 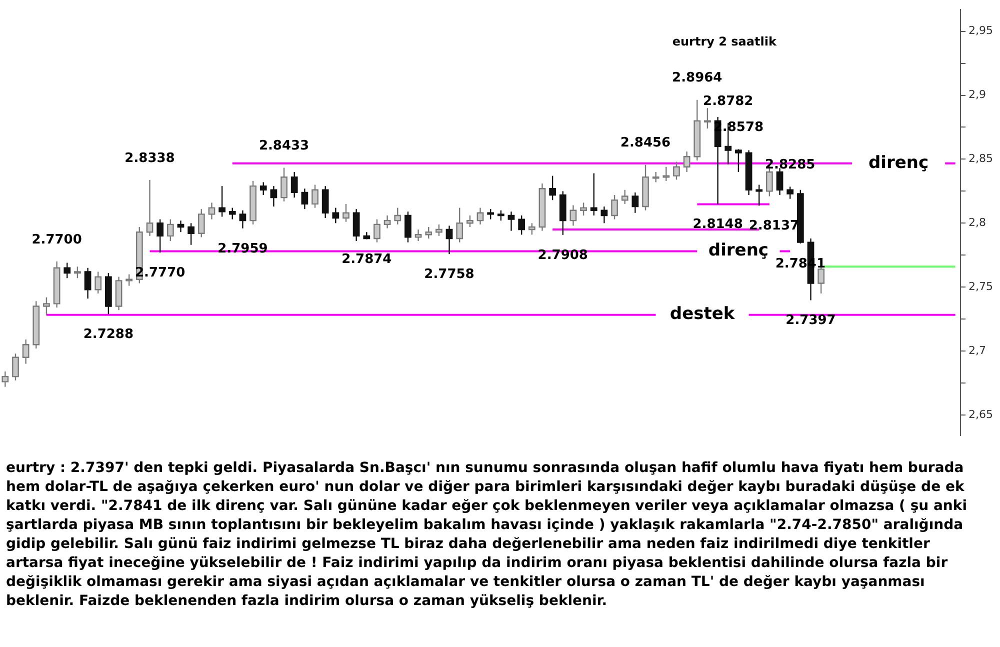 I want to click on y-tick-label: 2,9, so click(x=977, y=95).